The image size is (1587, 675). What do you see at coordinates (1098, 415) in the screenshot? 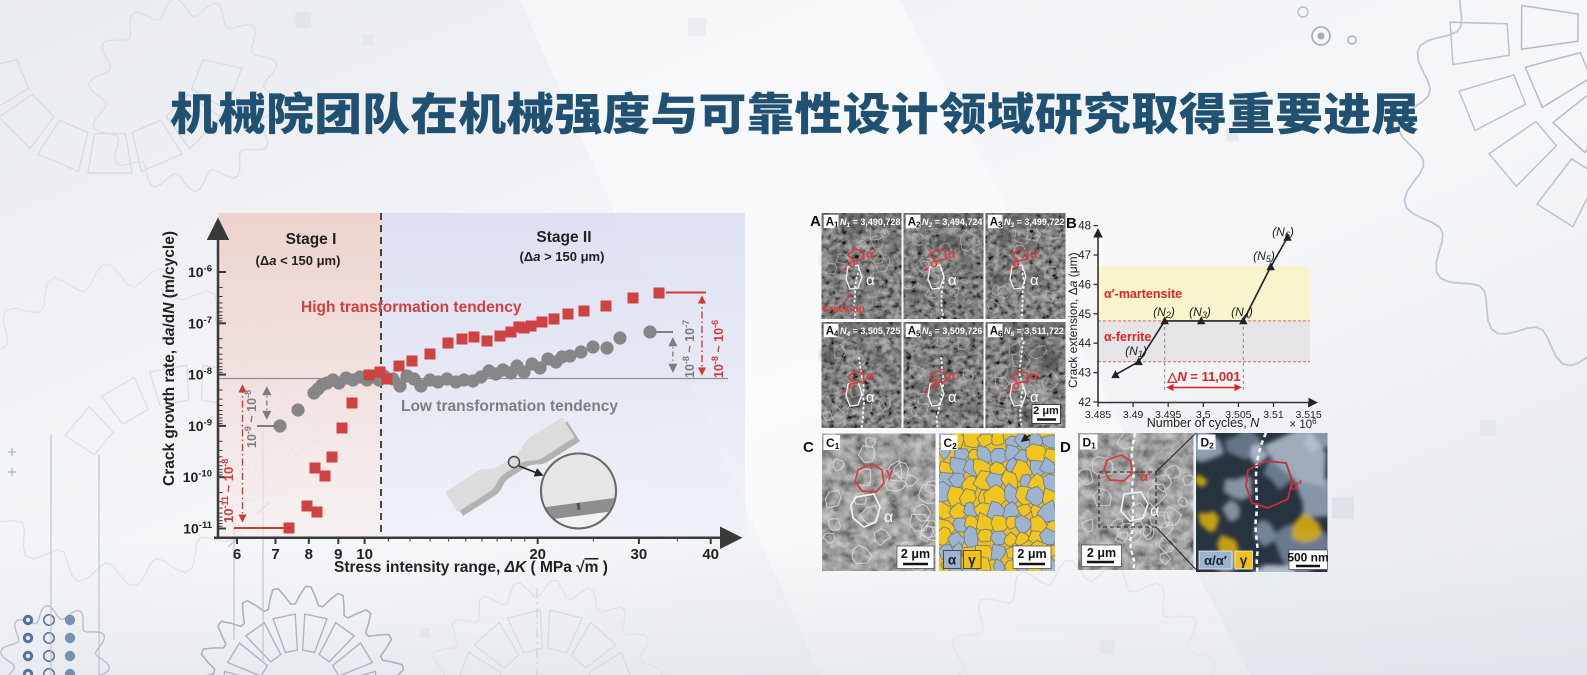
I see `svg-text: 3.485` at bounding box center [1098, 415].